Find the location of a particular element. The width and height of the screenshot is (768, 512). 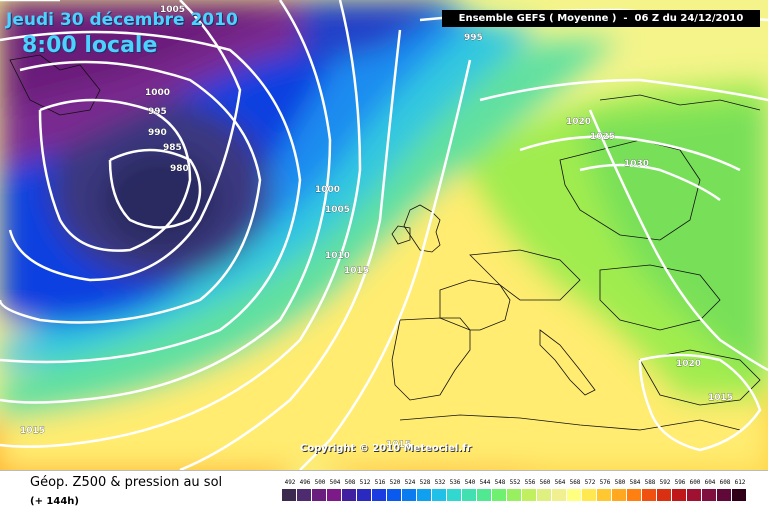

legend-value: 560 is located at coordinates (545, 482).